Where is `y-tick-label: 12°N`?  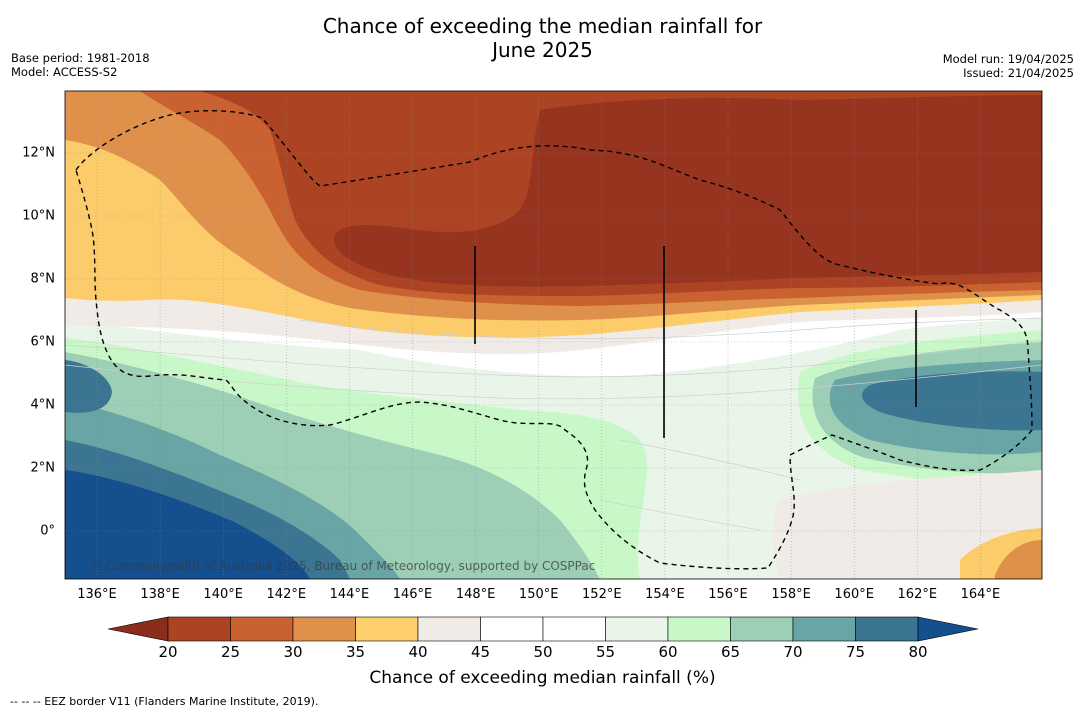 y-tick-label: 12°N is located at coordinates (38, 153).